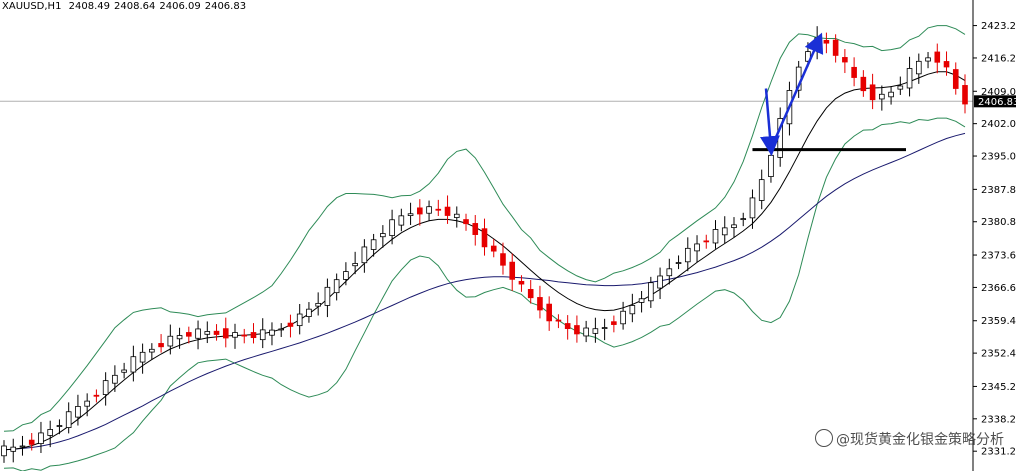  Describe the element at coordinates (769, 122) in the screenshot. I see `arrow-down` at that location.